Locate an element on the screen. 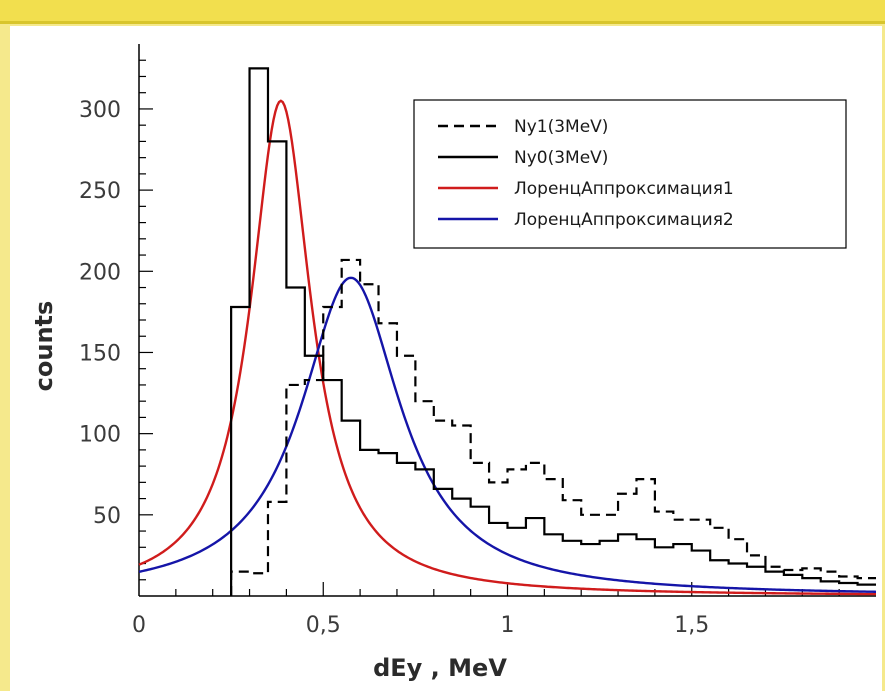  legend-label: ЛоренцАппроксимация1 is located at coordinates (624, 189).